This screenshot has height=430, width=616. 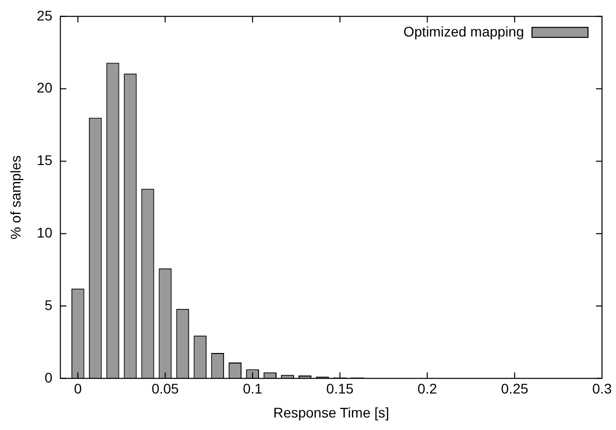 What do you see at coordinates (15, 197) in the screenshot?
I see `y-axis-title: % of samples` at bounding box center [15, 197].